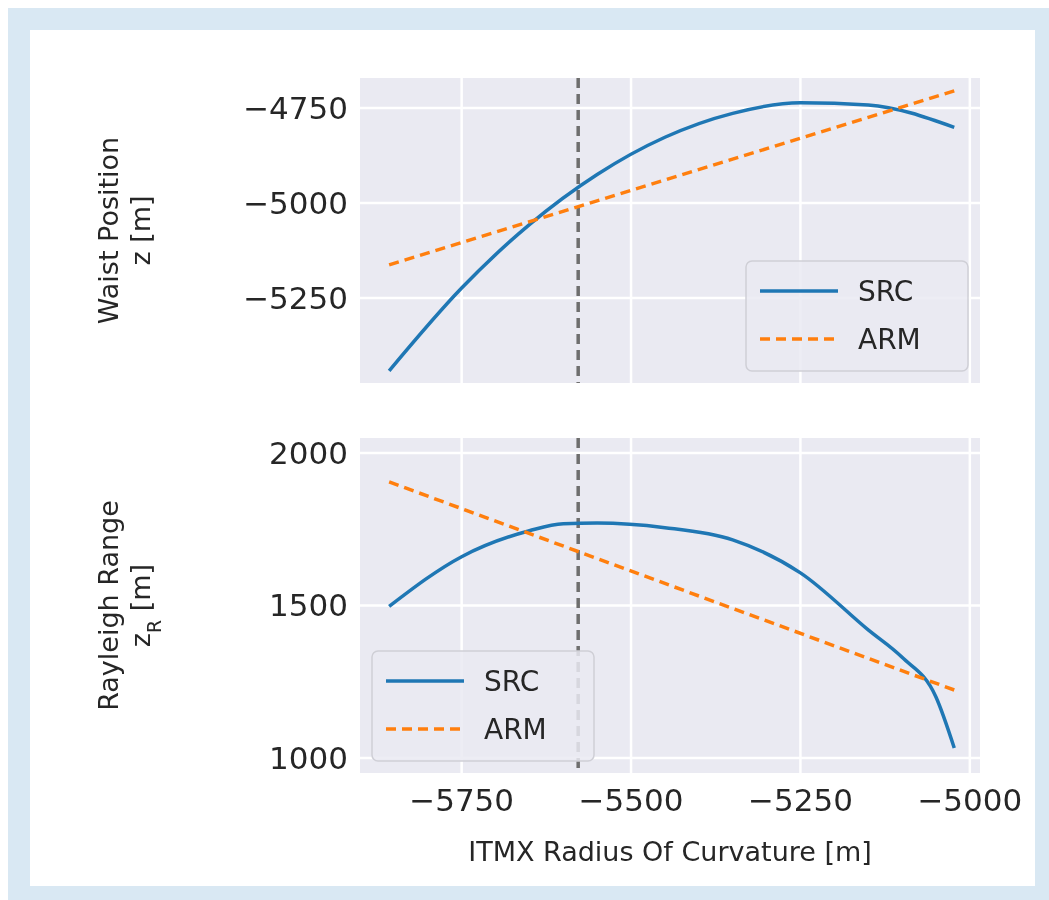 The height and width of the screenshot is (900, 1049). I want to click on y-tick-label: 1000, so click(308, 757).